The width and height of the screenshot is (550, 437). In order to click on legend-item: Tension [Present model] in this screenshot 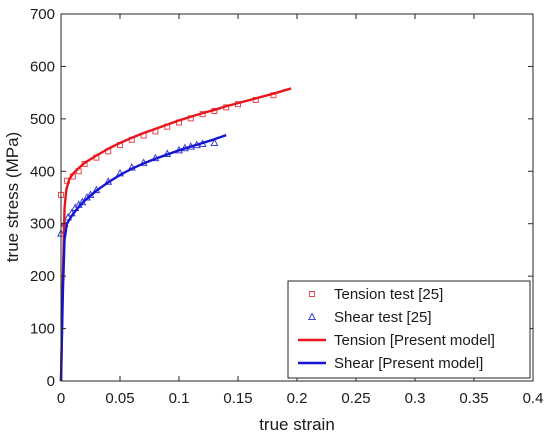, I will do `click(396, 340)`.